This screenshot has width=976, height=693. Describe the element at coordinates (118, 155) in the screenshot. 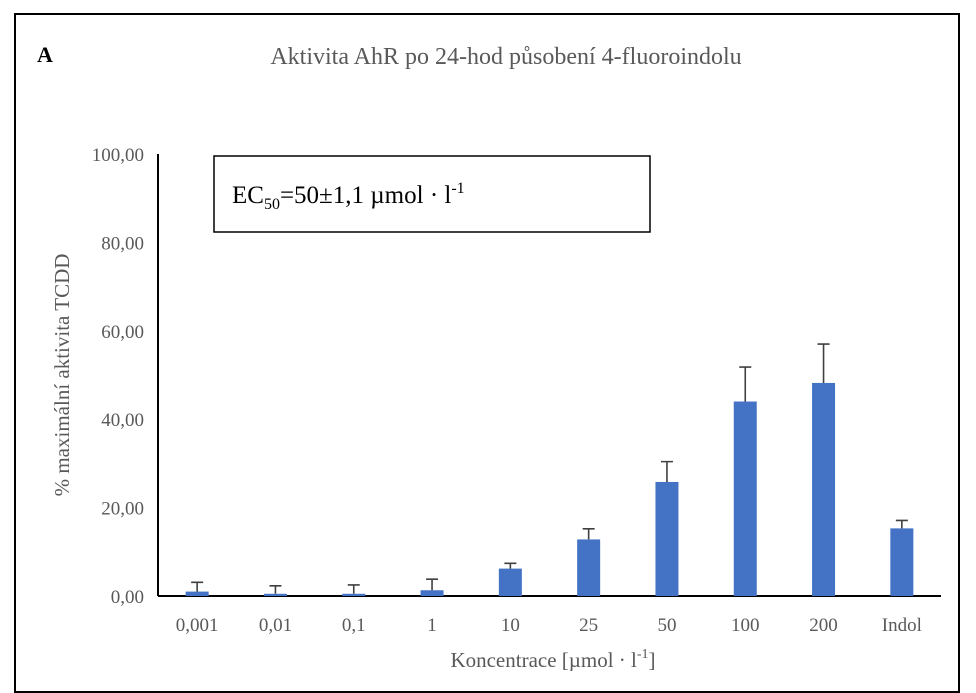

I see `y-tick-label: 100,00` at that location.